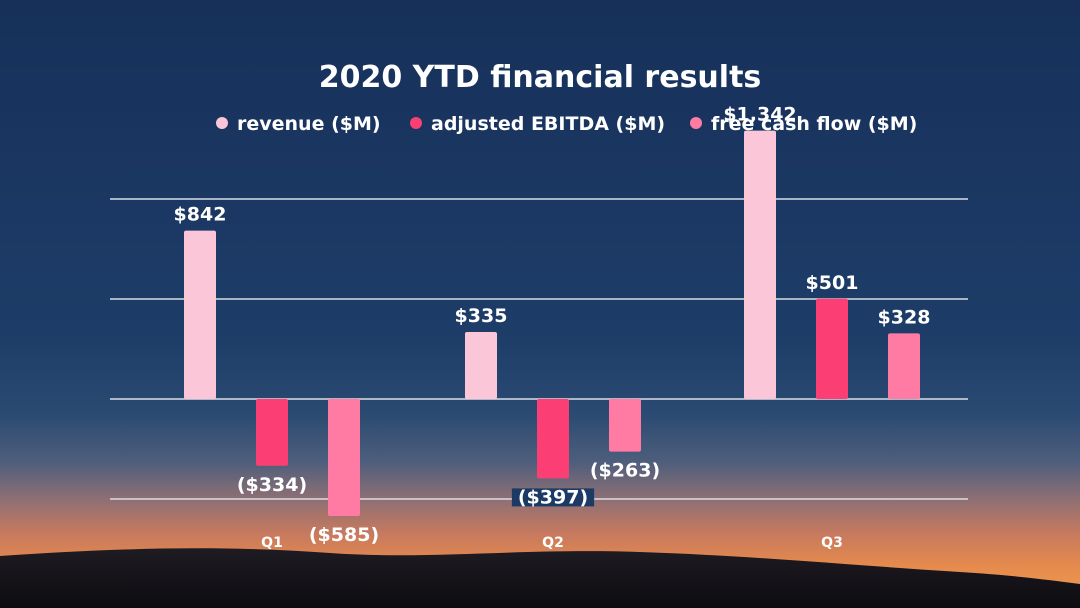 This screenshot has width=1080, height=608. I want to click on legend-label-1: adjusted EBITDA ($M), so click(548, 124).